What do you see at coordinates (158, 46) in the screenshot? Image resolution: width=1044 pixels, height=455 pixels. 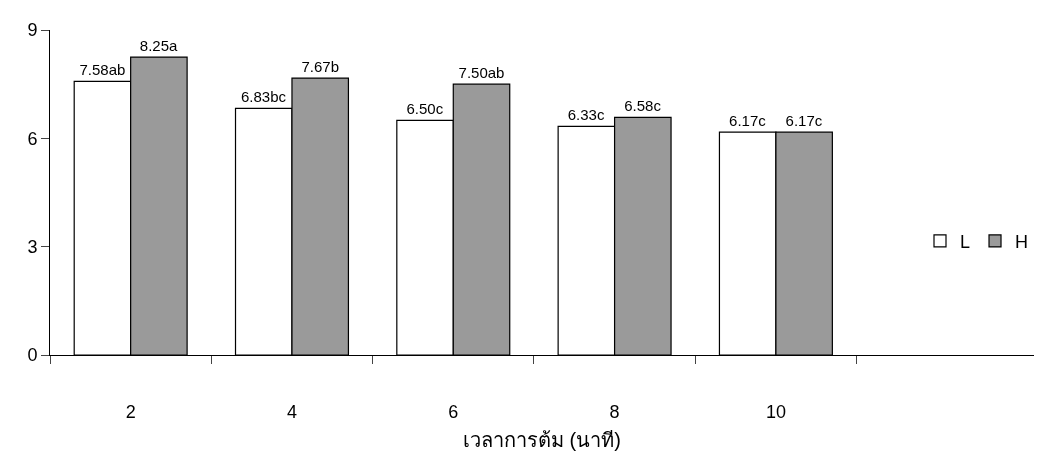 I see `data-label: 8.25a` at bounding box center [158, 46].